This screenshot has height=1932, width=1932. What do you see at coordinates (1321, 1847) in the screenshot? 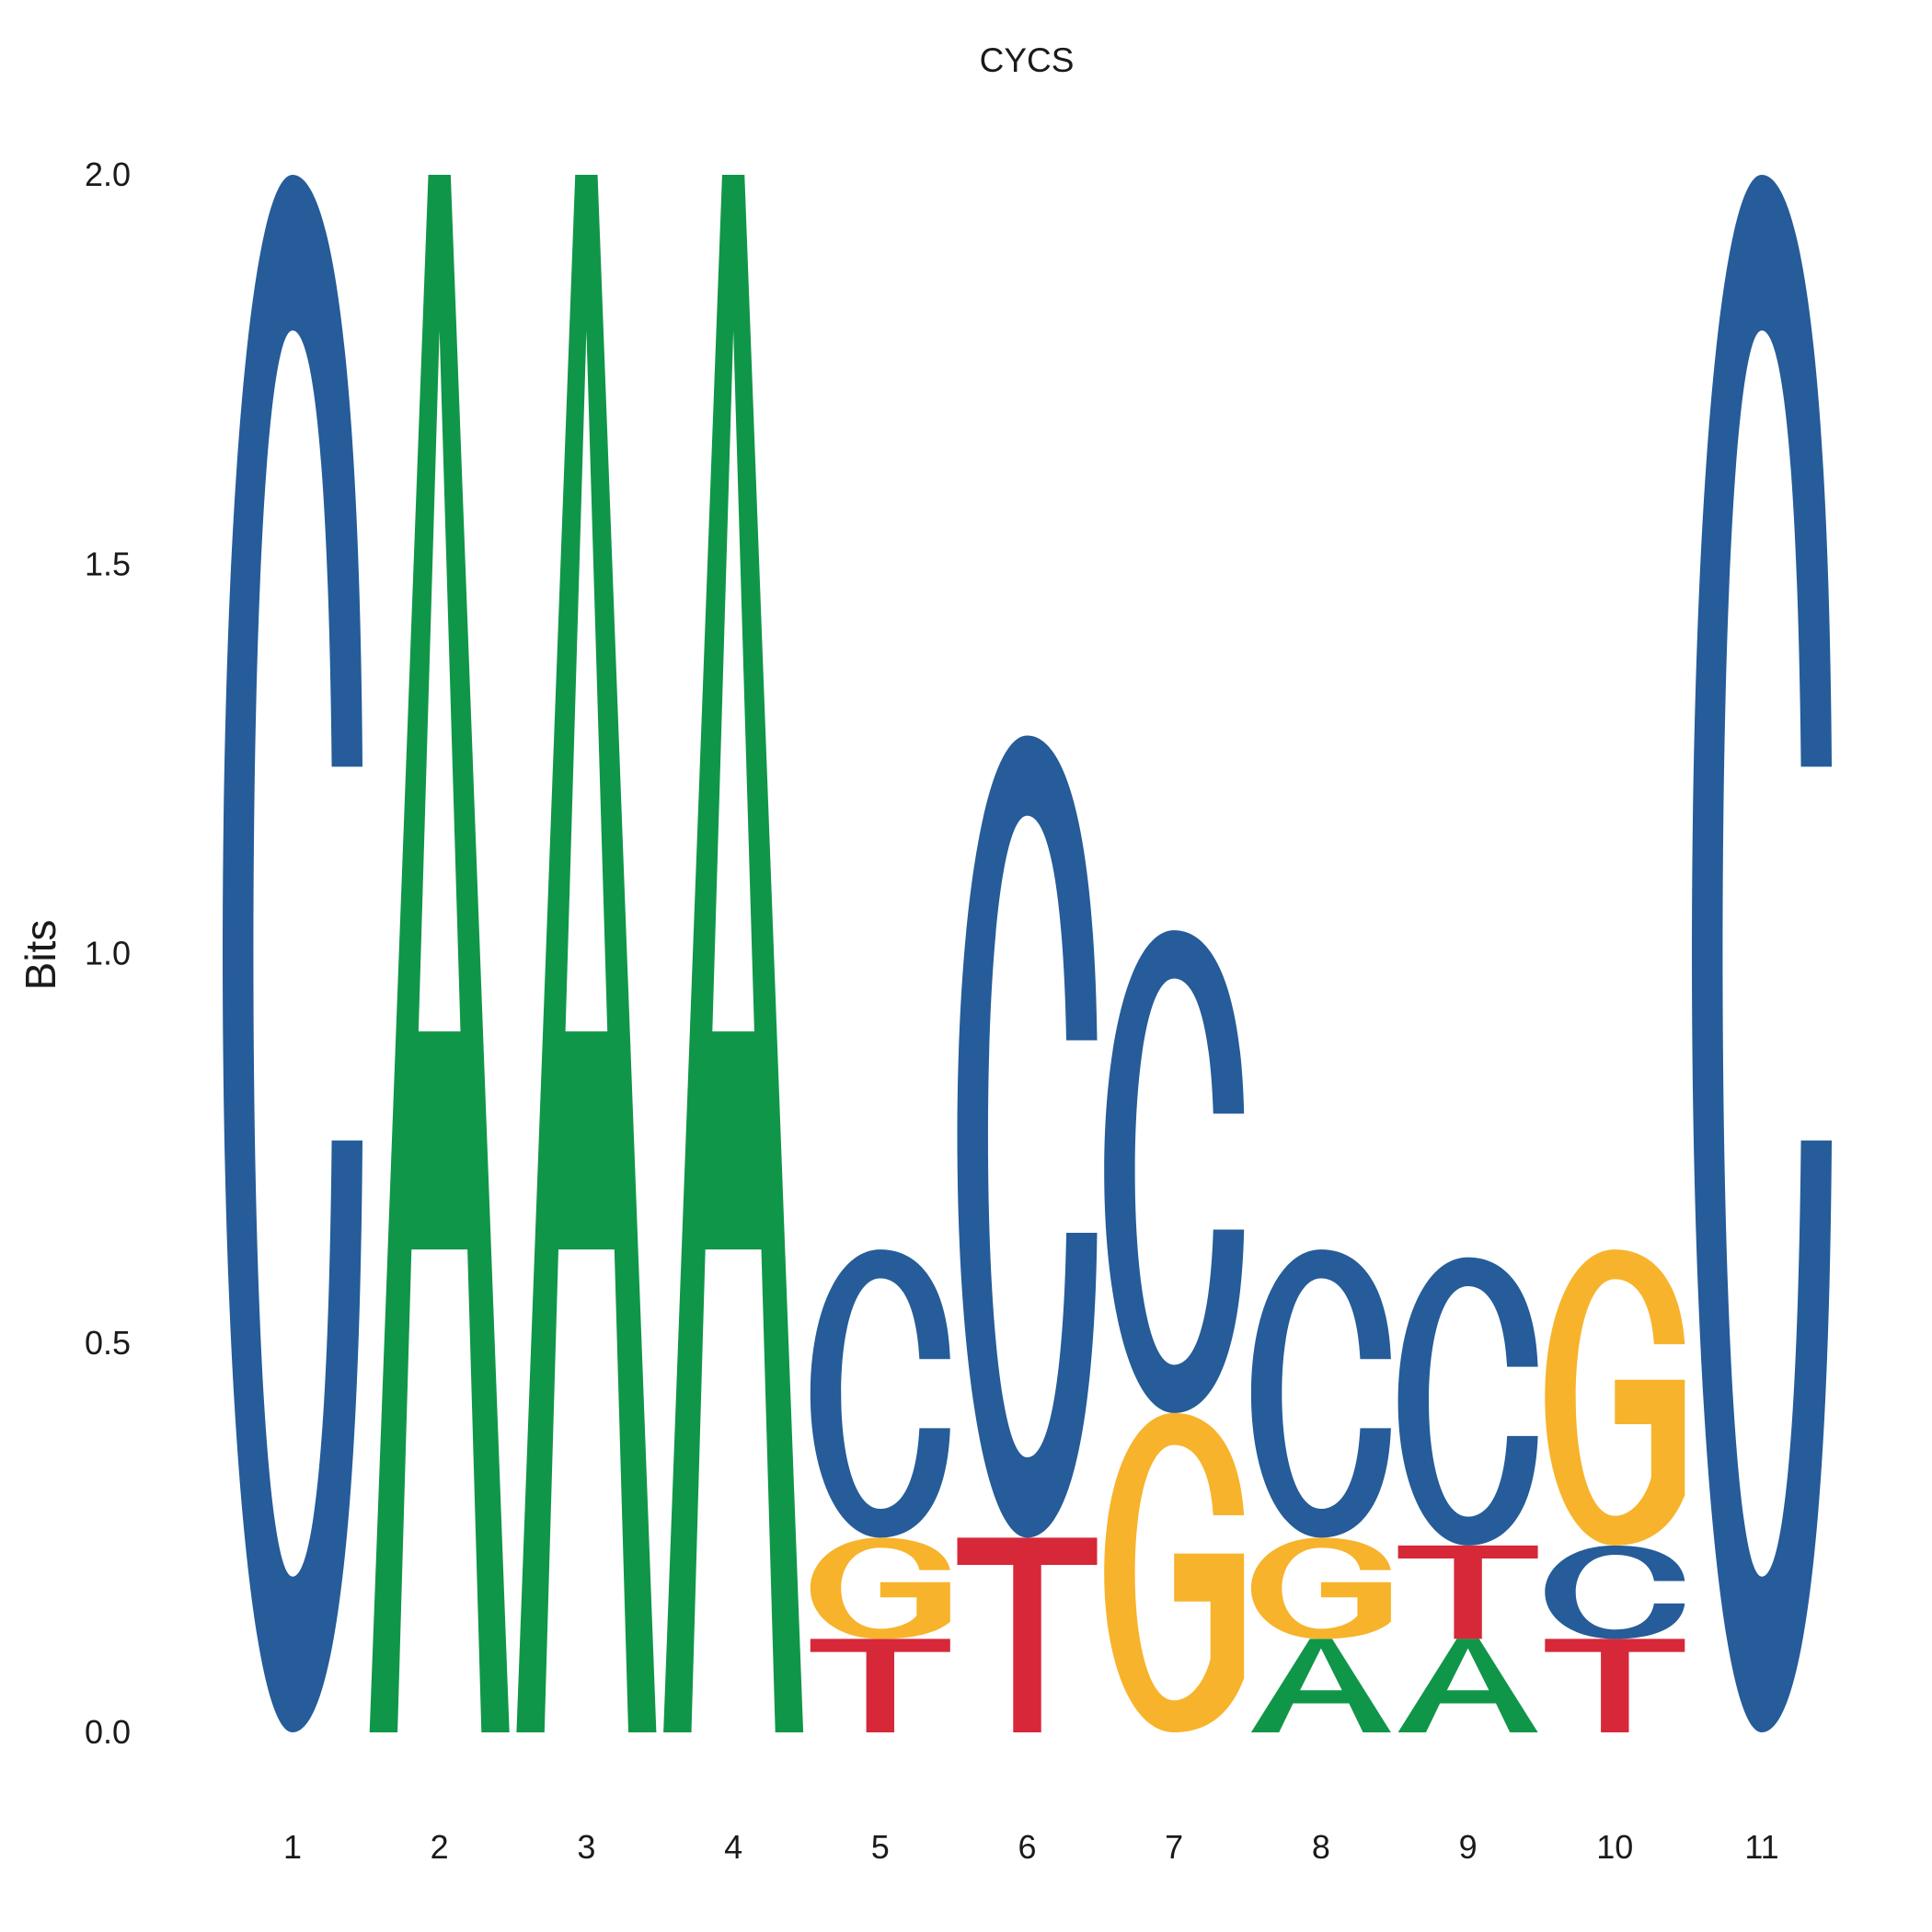
I see `x-tick-label: 8` at bounding box center [1321, 1847].